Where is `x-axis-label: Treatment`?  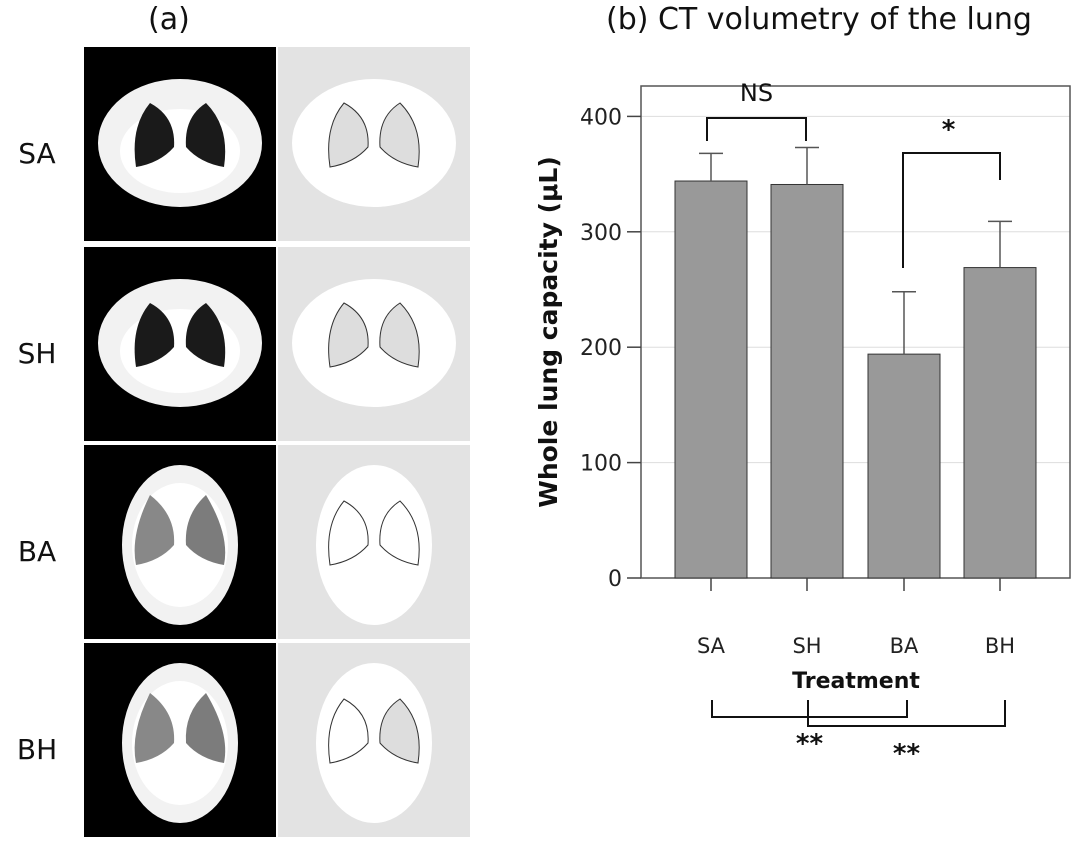
x-axis-label: Treatment is located at coordinates (856, 681).